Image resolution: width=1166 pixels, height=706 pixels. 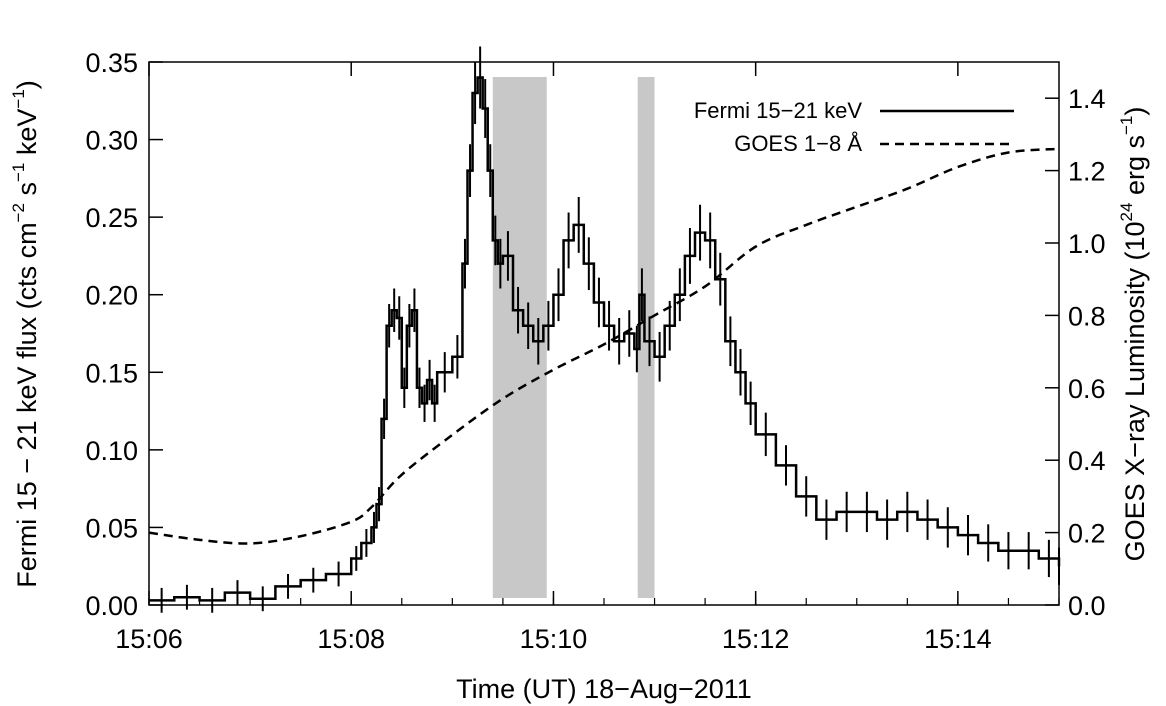 I want to click on y-right-tick-label: 0.2, so click(x=1087, y=534).